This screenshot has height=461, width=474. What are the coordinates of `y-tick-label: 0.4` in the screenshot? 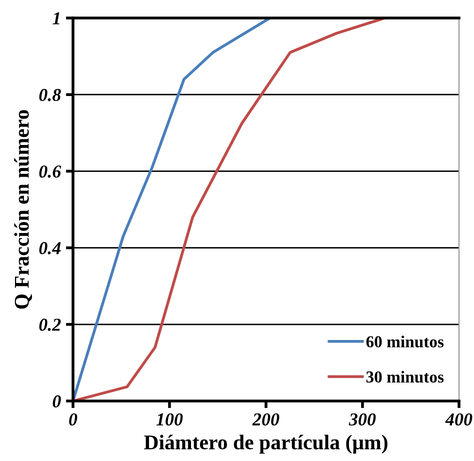 It's located at (50, 248).